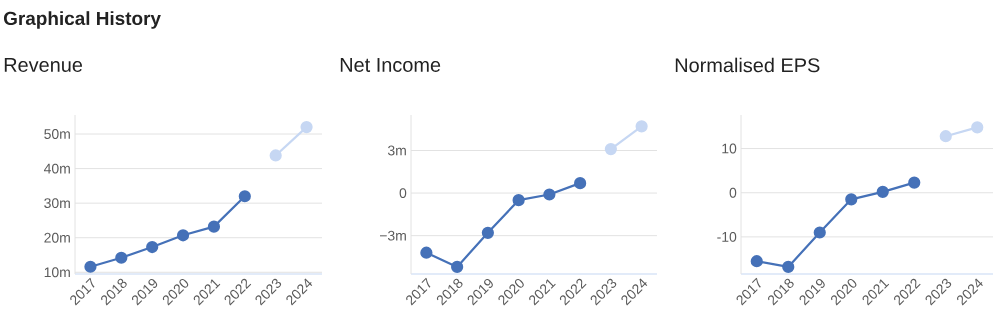 The image size is (1003, 335). I want to click on chart-title: Normalised EPS, so click(747, 65).